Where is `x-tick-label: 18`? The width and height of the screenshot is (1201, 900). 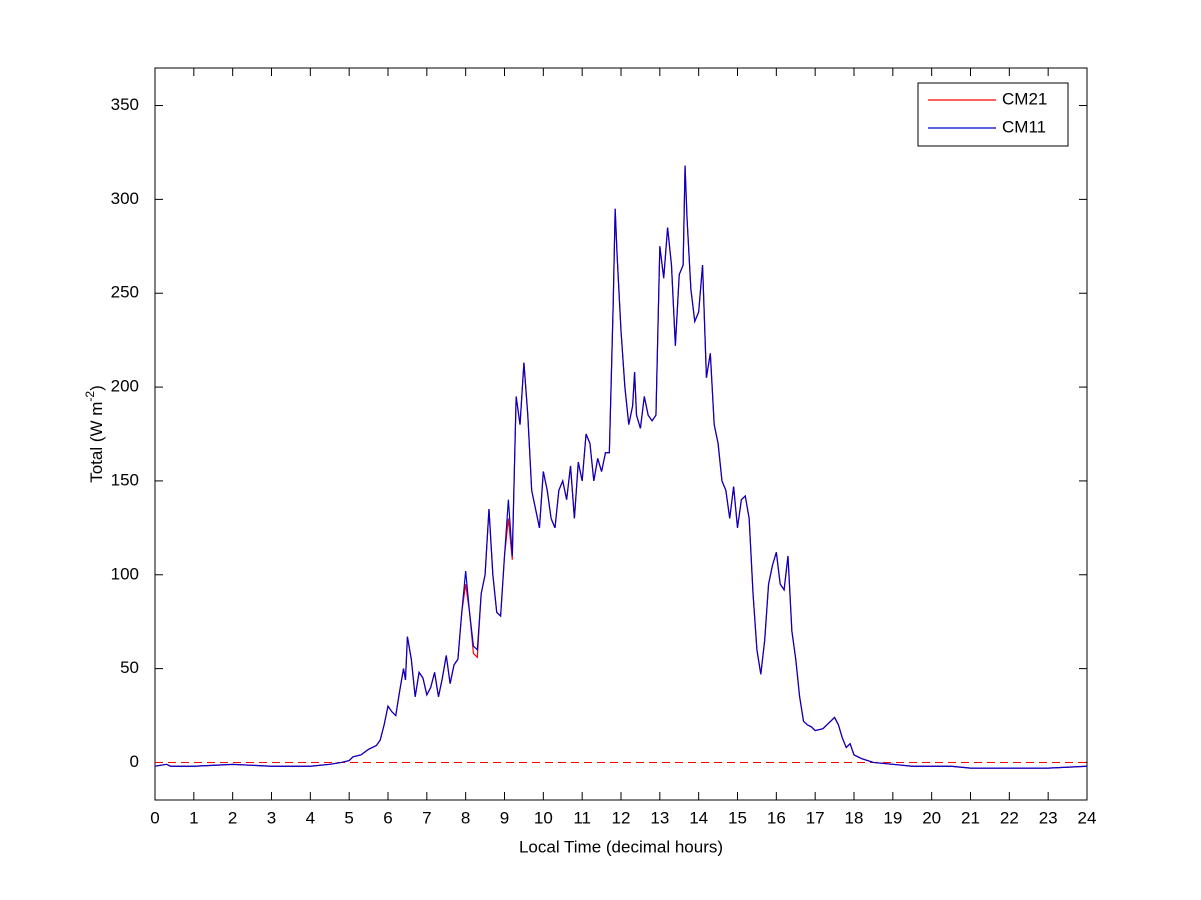 x-tick-label: 18 is located at coordinates (854, 817).